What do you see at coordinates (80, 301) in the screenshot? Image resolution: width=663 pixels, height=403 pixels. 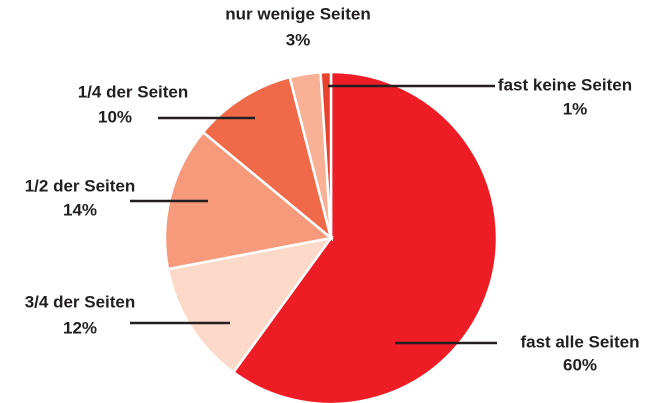 I see `slice-label: 3/4 der Seiten` at bounding box center [80, 301].